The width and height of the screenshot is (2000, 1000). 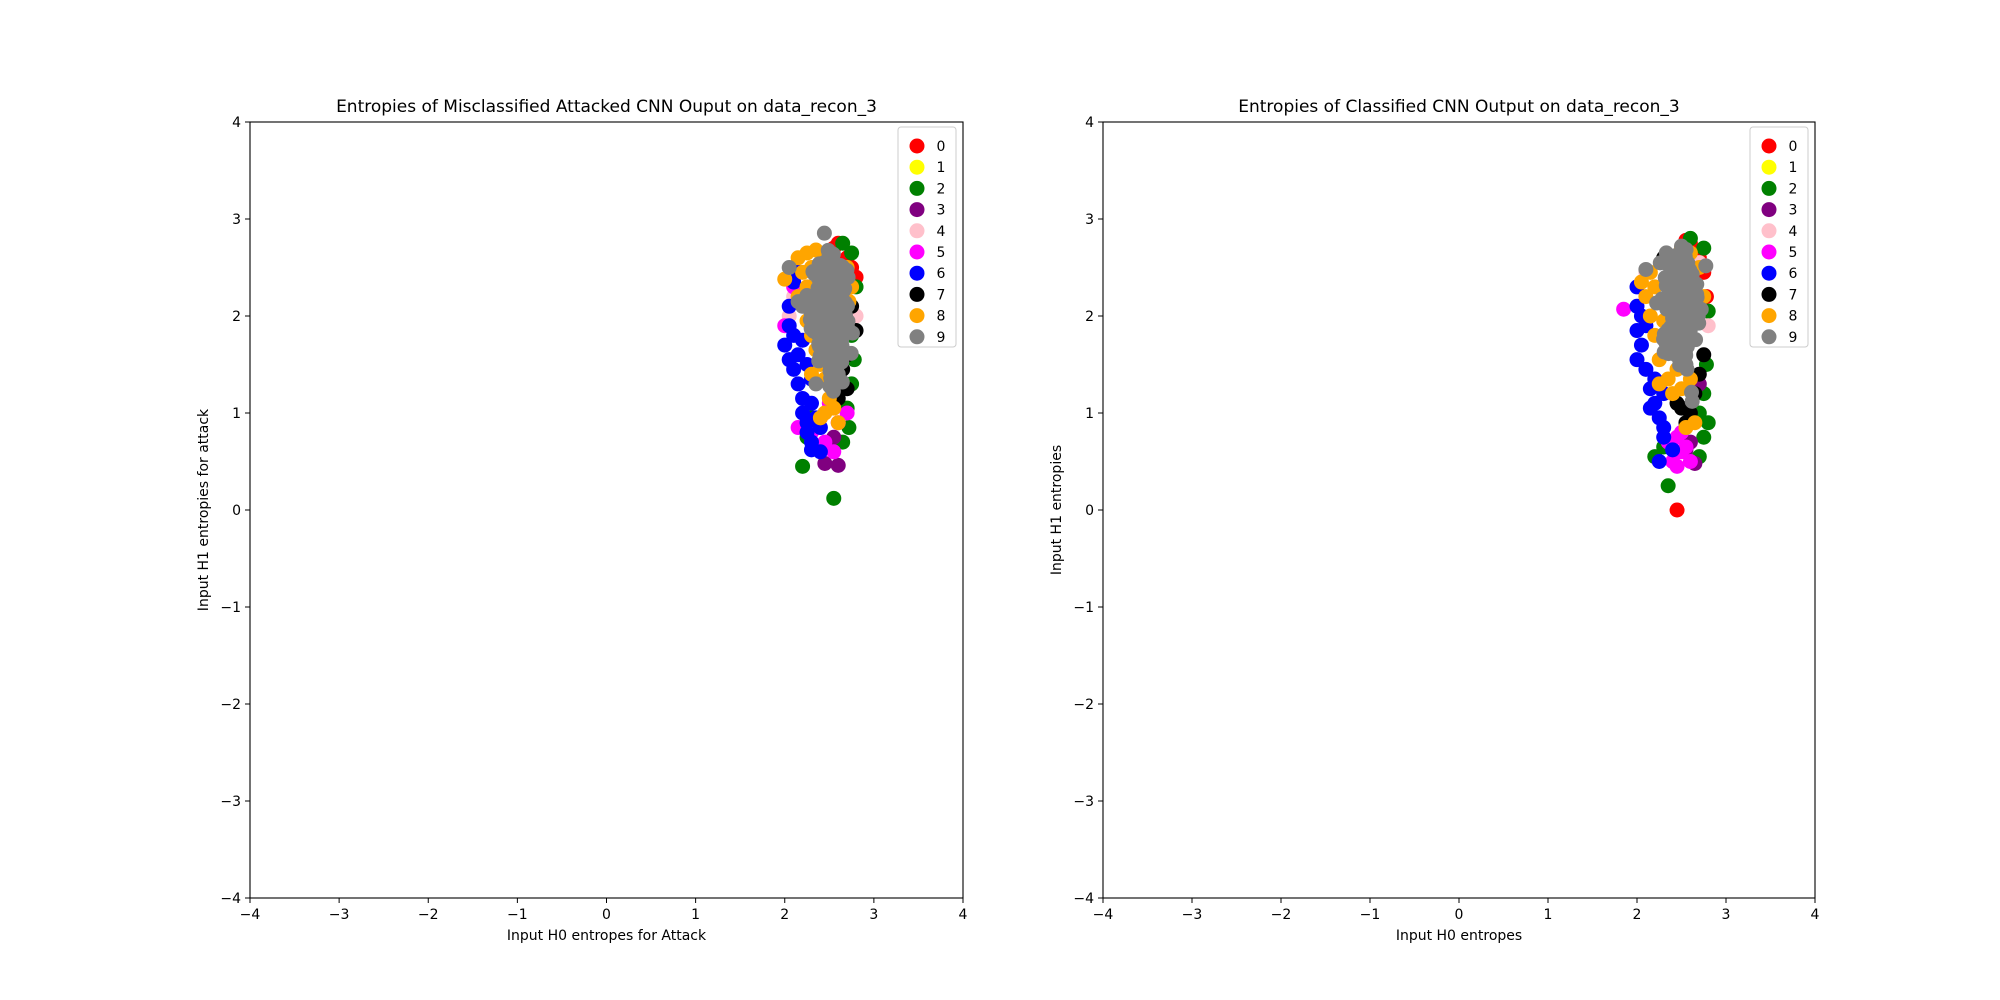 I want to click on legend-label: 5, so click(x=941, y=253).